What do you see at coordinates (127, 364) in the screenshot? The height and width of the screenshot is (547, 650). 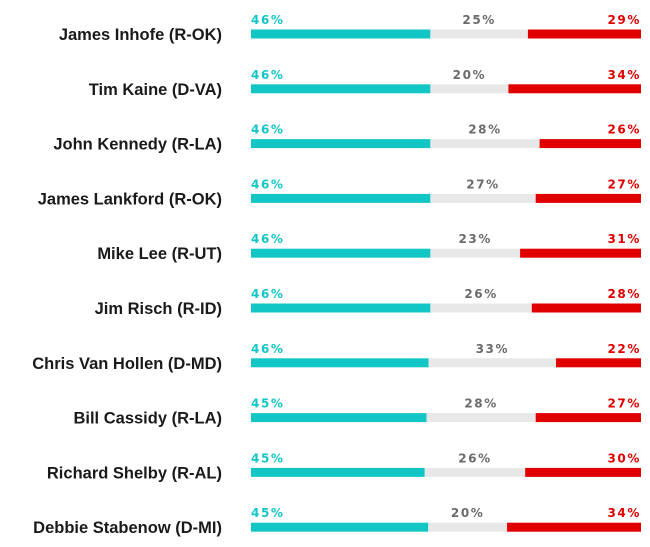 I see `senator-label: Chris Van Hollen (D-MD)` at bounding box center [127, 364].